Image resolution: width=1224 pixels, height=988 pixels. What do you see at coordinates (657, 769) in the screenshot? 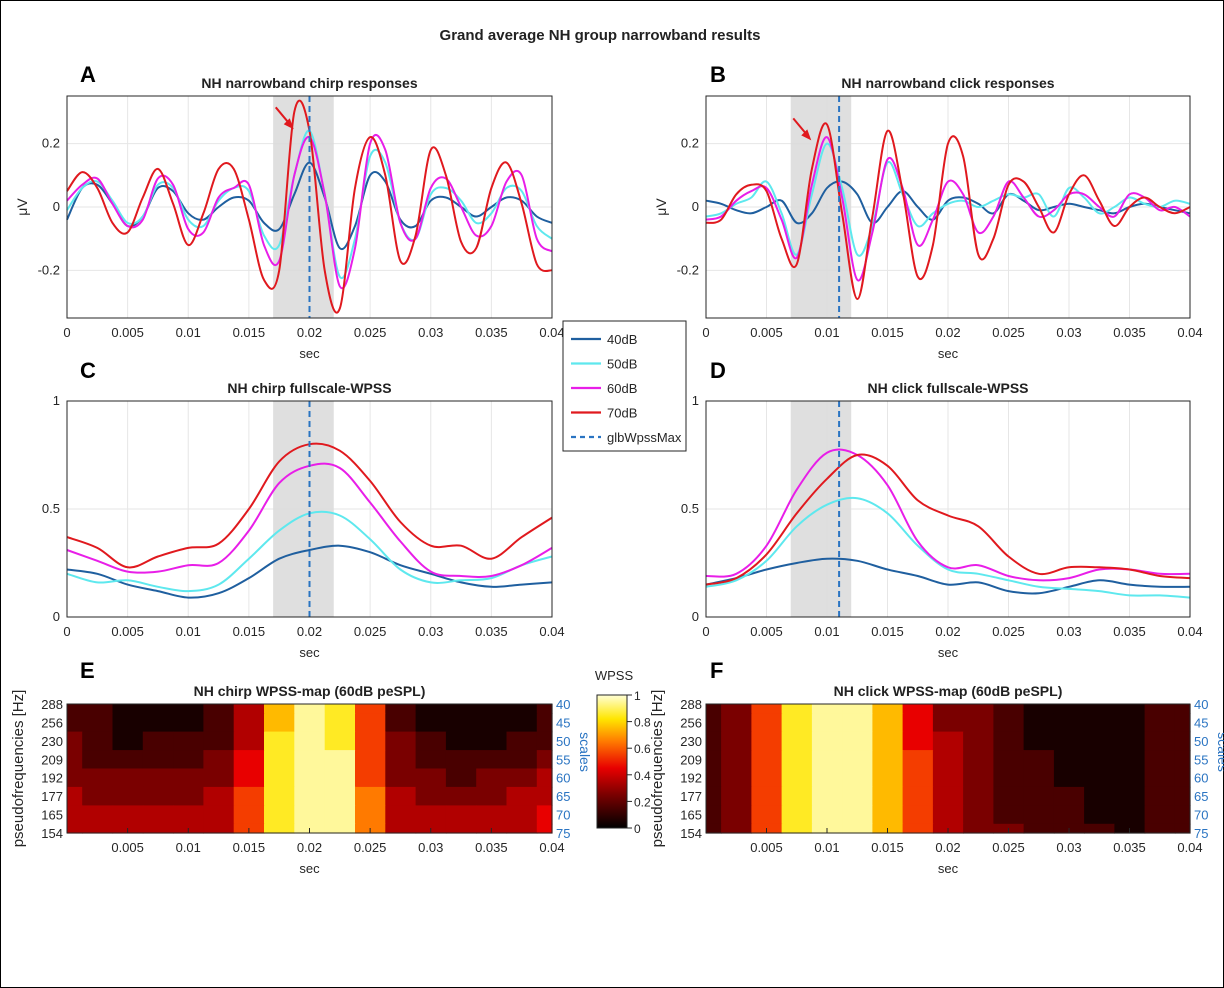
I see `y-axis-label: pseudofrequencies [Hz]` at bounding box center [657, 769].